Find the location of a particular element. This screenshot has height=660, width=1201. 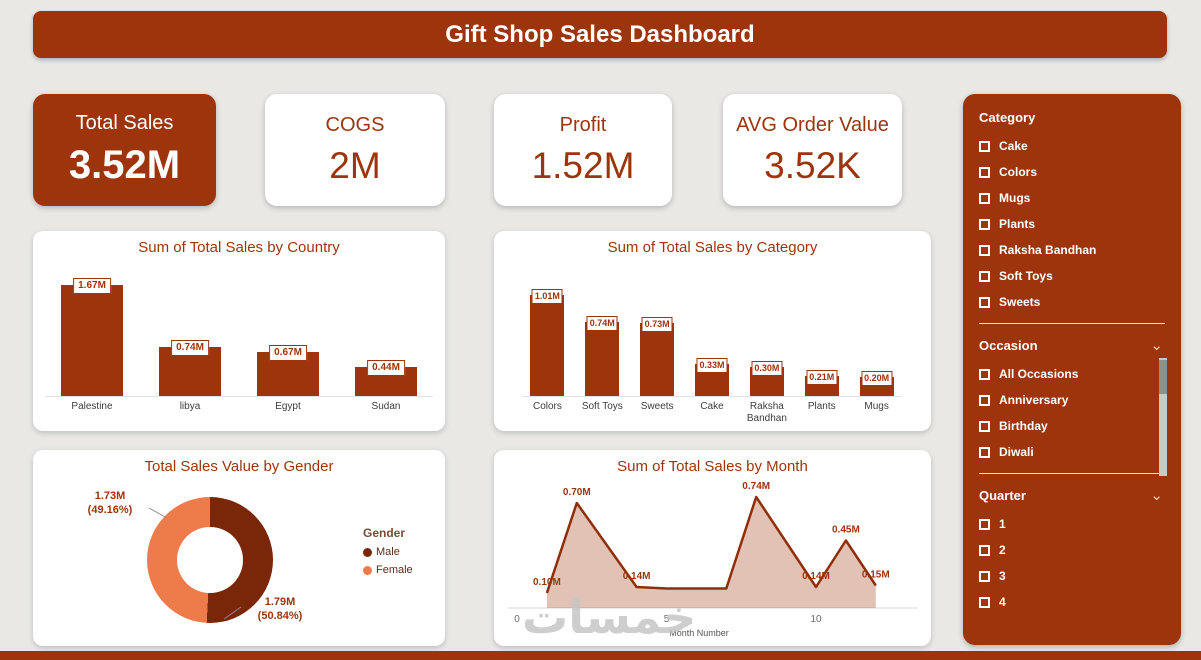

checkbox-anniversary is located at coordinates (984, 400).